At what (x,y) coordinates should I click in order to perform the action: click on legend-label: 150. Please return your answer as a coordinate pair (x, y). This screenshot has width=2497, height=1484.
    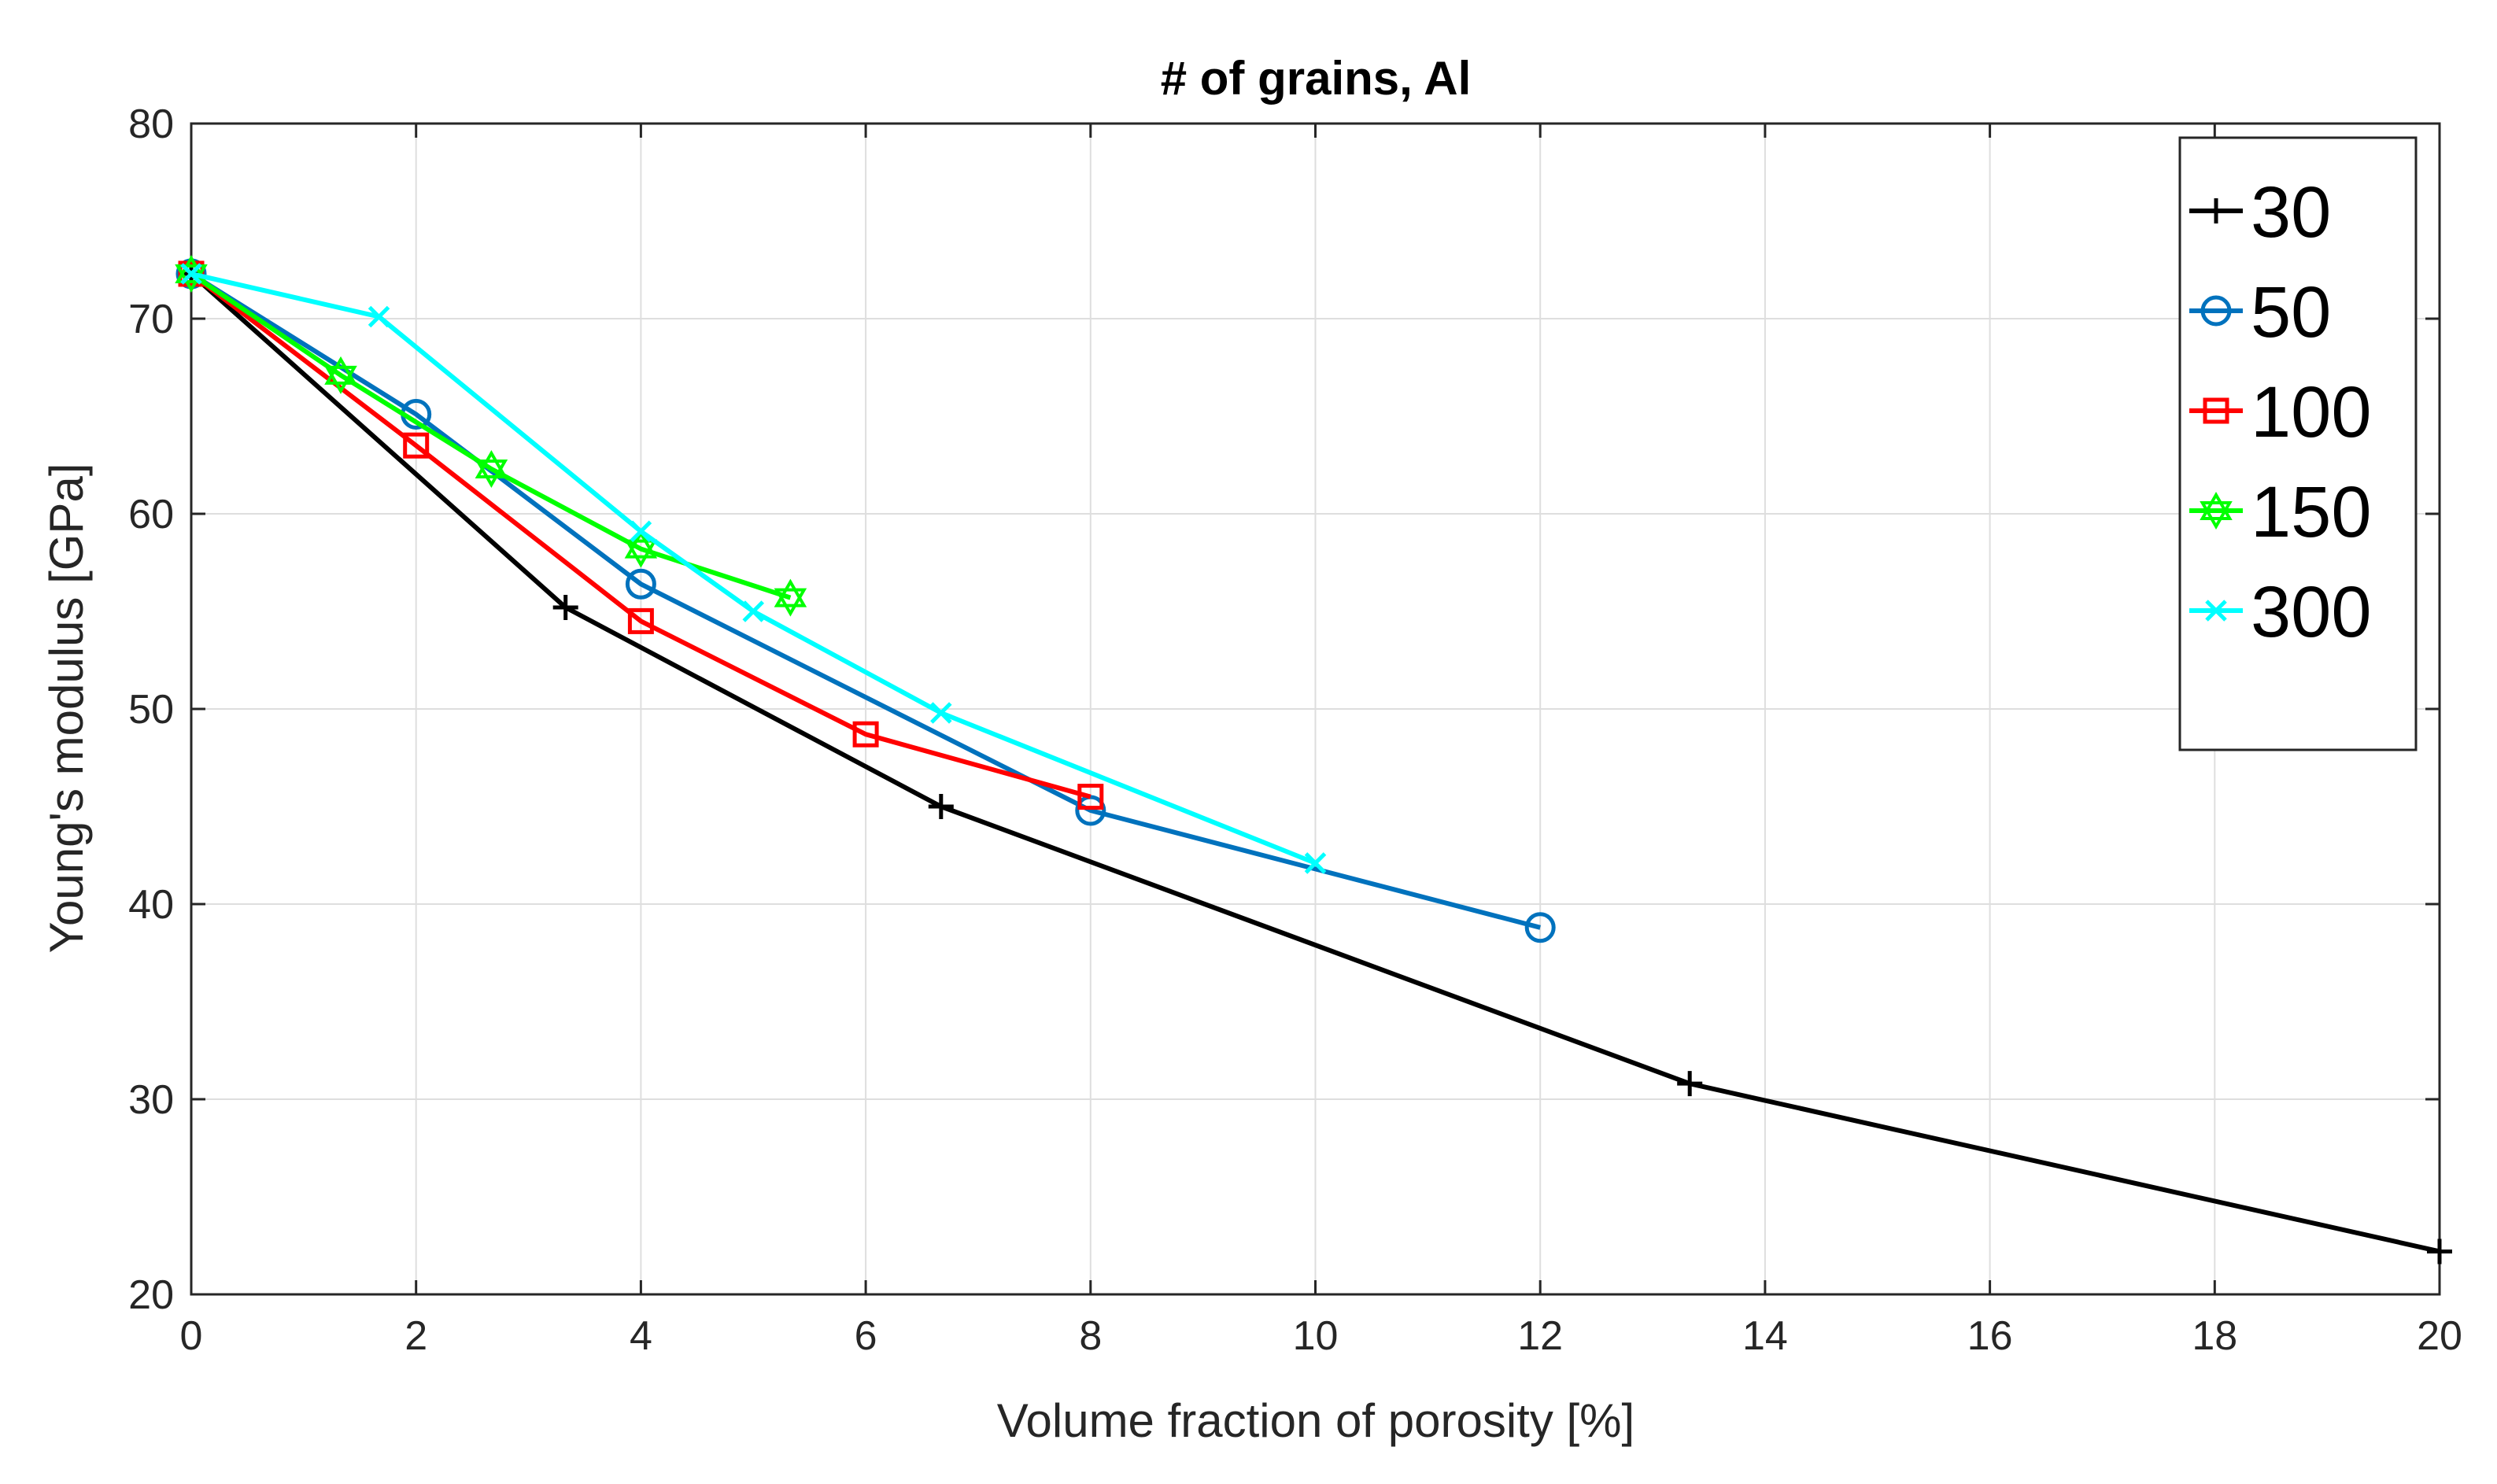
    Looking at the image, I should click on (2311, 512).